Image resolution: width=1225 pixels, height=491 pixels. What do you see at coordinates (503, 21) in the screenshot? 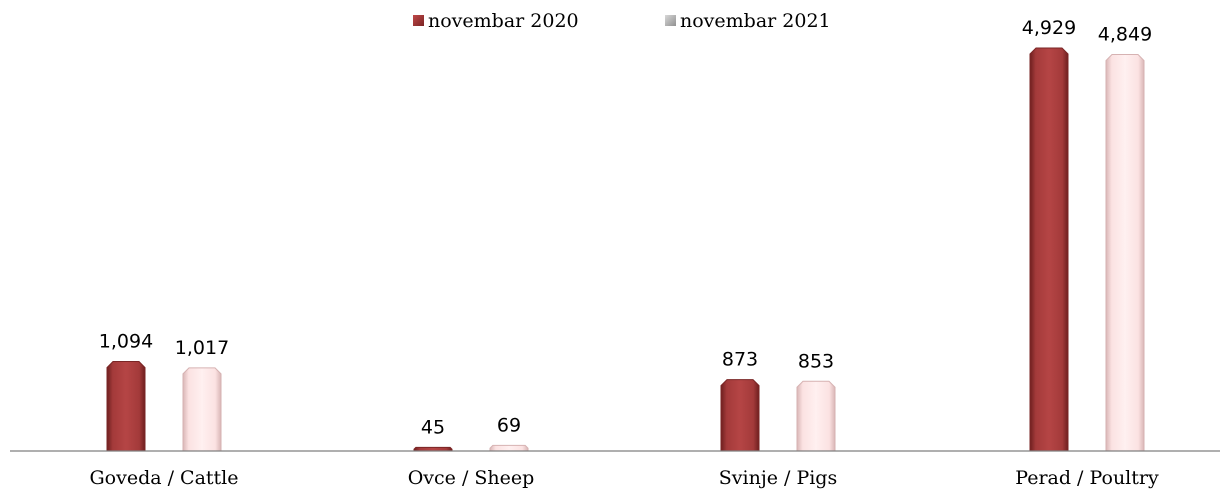
I see `legend-label-2020: novembar 2020` at bounding box center [503, 21].